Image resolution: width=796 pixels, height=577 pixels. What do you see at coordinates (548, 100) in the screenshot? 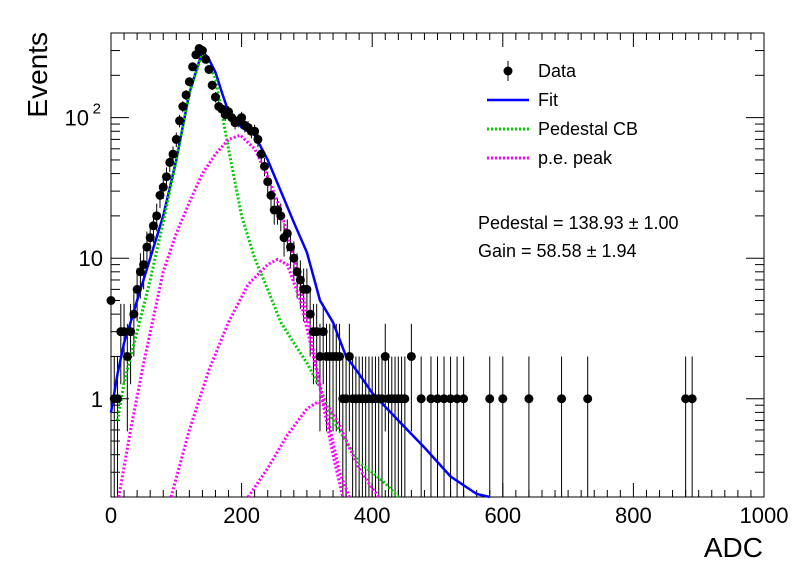
I see `legend-label-fit: Fit` at bounding box center [548, 100].